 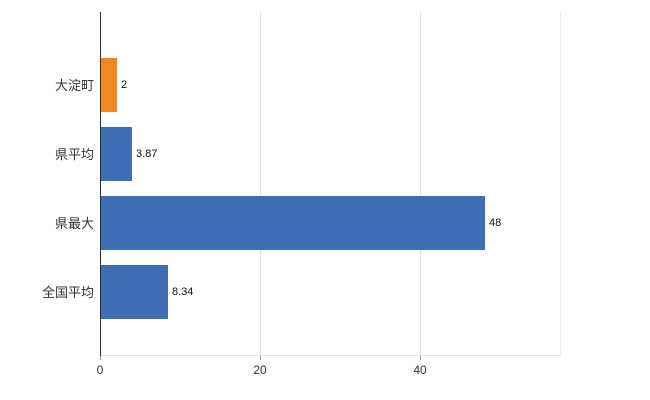 I want to click on bar-value-label: 48, so click(x=495, y=223).